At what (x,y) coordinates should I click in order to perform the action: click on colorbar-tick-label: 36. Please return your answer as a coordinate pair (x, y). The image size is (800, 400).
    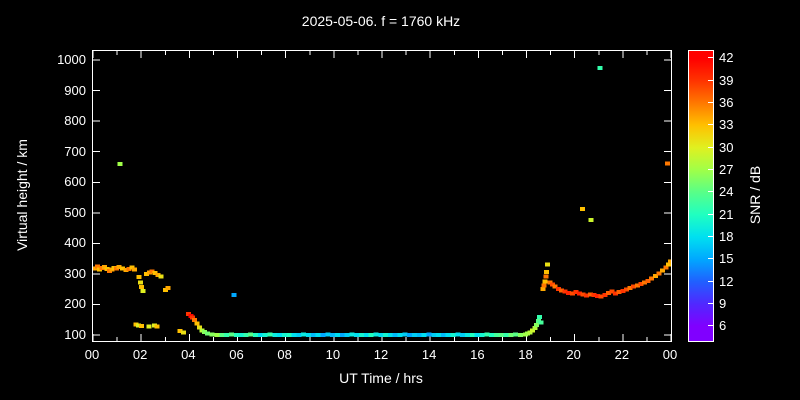
    Looking at the image, I should click on (726, 103).